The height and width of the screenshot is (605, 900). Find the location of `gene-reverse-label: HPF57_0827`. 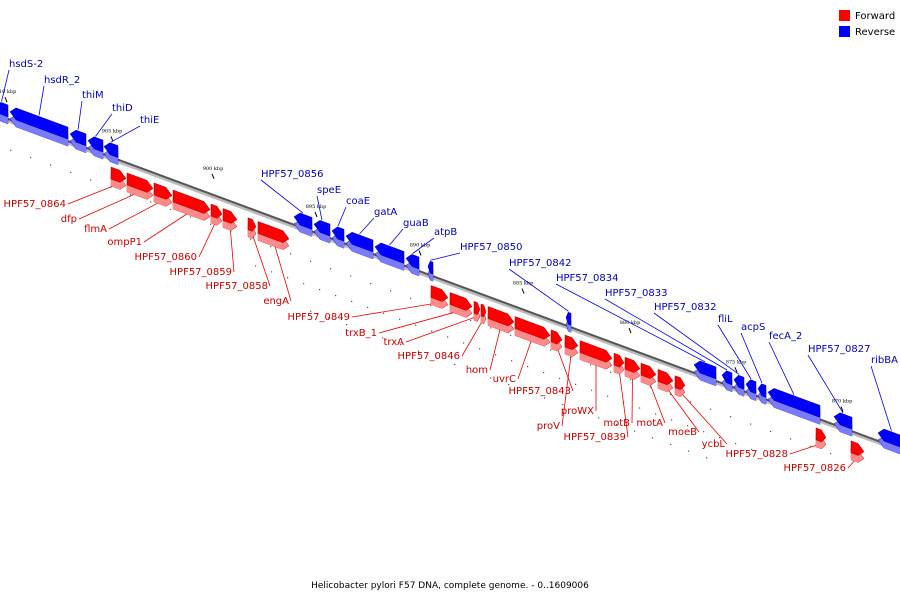

gene-reverse-label: HPF57_0827 is located at coordinates (839, 349).